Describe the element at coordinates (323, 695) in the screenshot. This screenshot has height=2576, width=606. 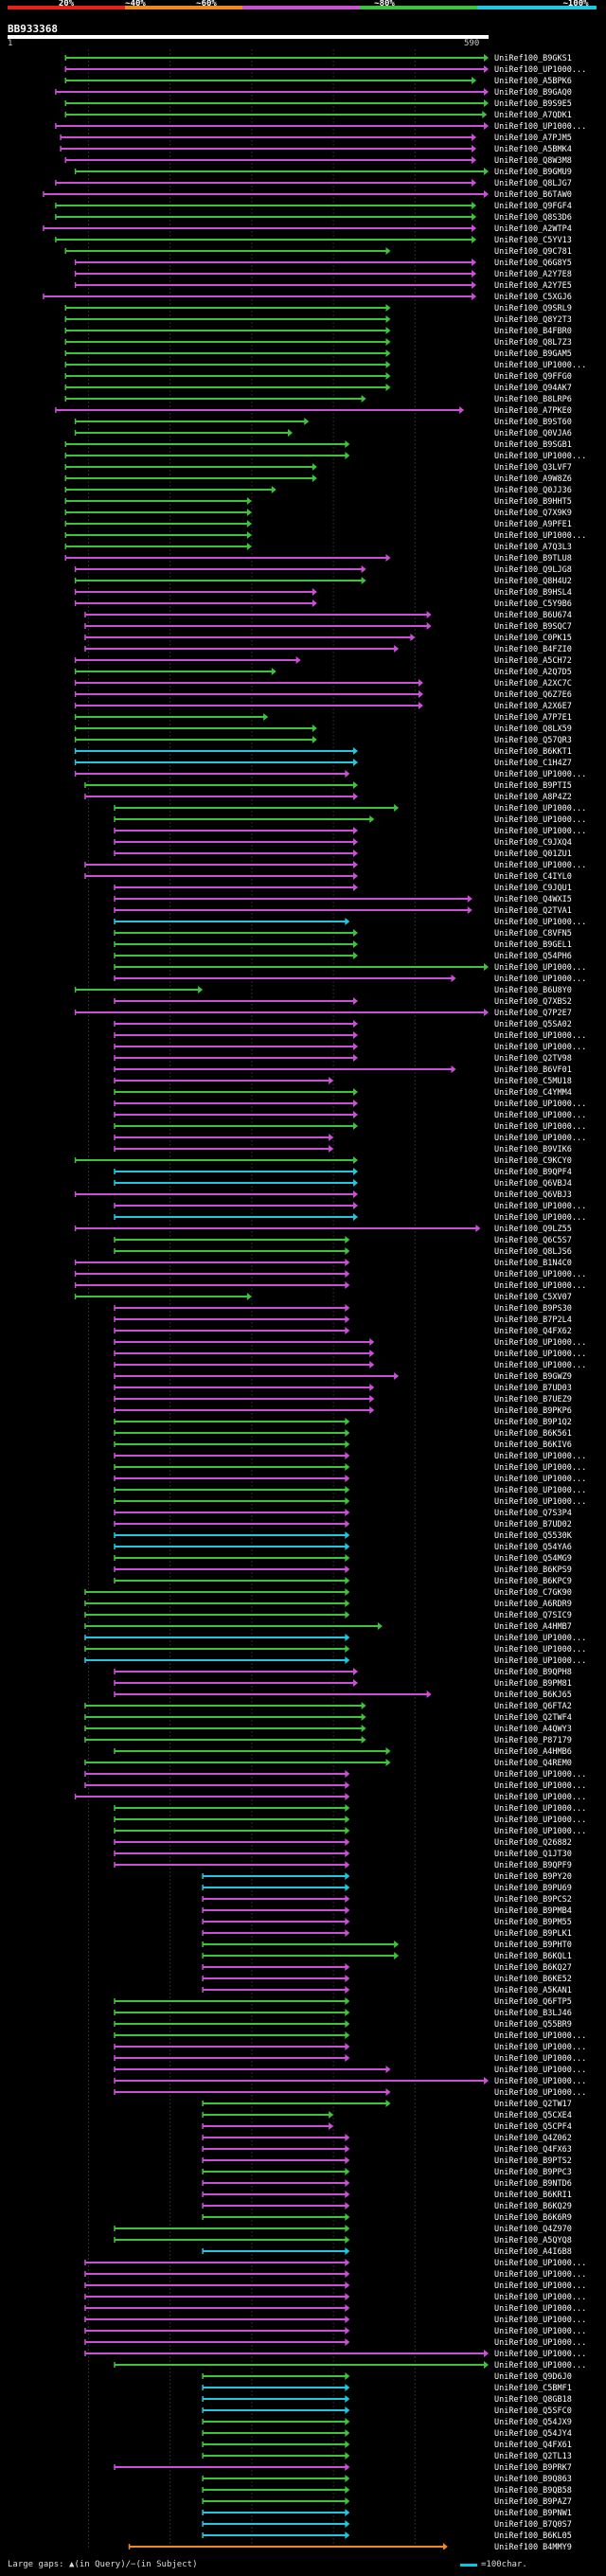
I see `hit-row: UniRef100_Q6Z7E6` at that location.